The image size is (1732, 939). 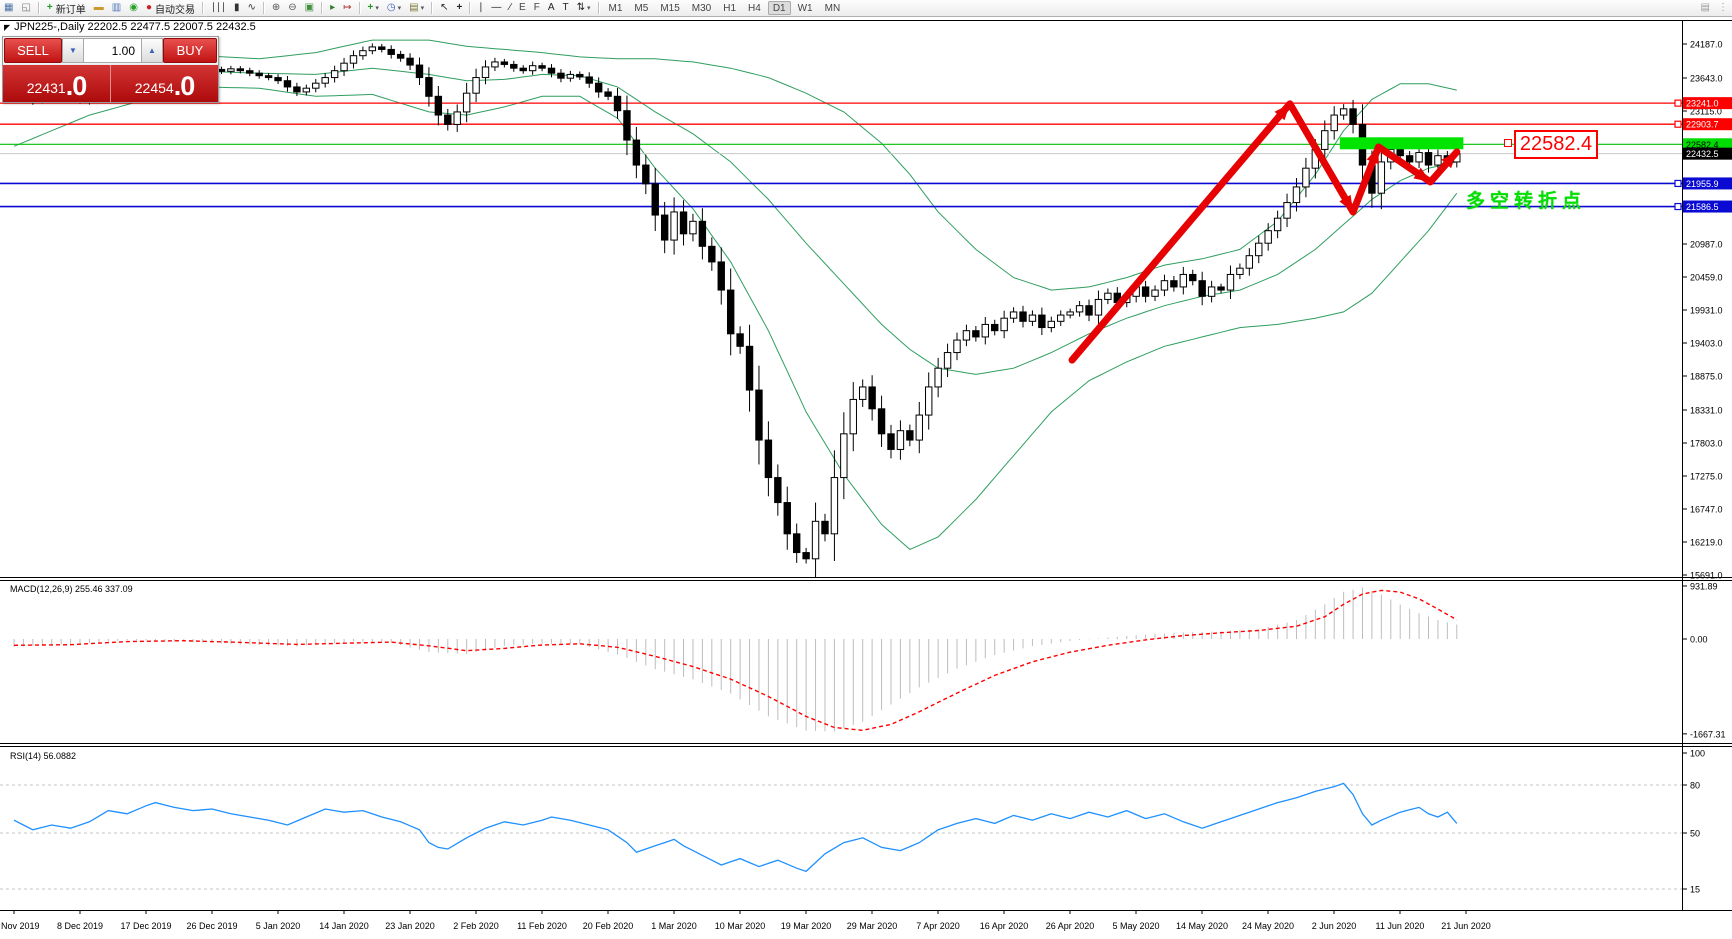 What do you see at coordinates (1706, 477) in the screenshot?
I see `svg-text: 17275.0` at bounding box center [1706, 477].